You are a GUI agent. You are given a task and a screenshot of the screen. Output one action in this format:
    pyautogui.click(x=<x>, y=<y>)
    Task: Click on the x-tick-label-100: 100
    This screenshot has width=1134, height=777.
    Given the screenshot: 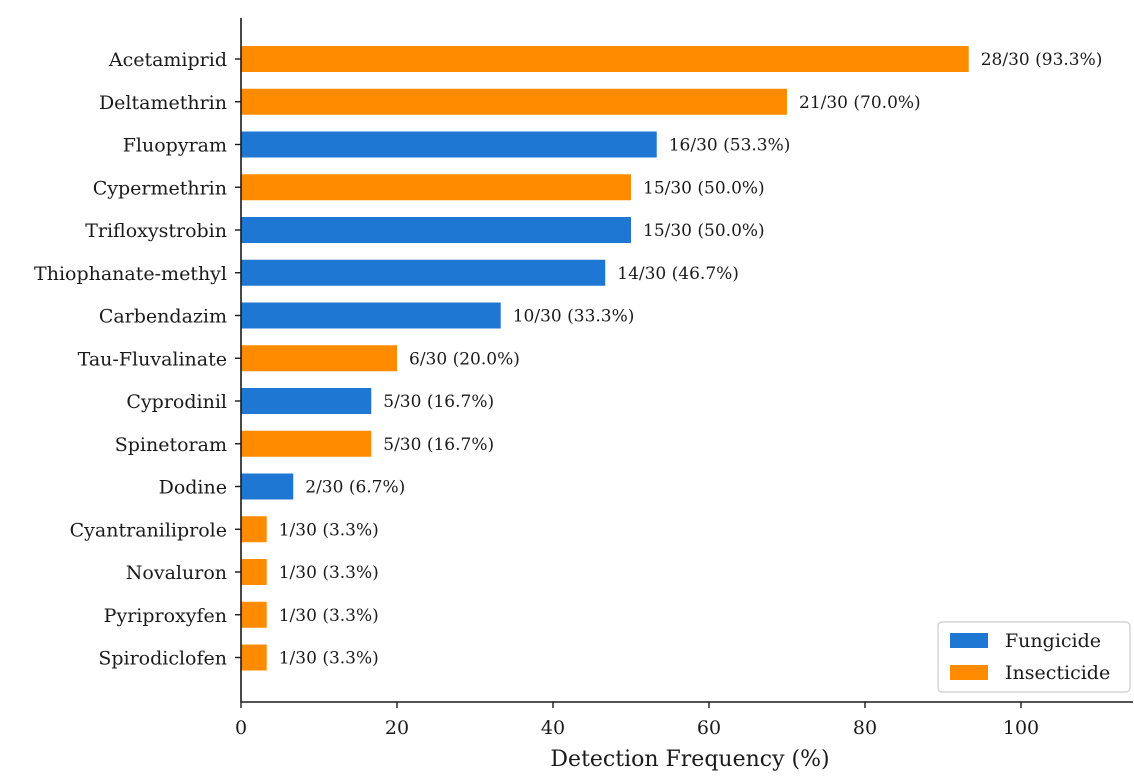 What is the action you would take?
    pyautogui.click(x=1021, y=728)
    